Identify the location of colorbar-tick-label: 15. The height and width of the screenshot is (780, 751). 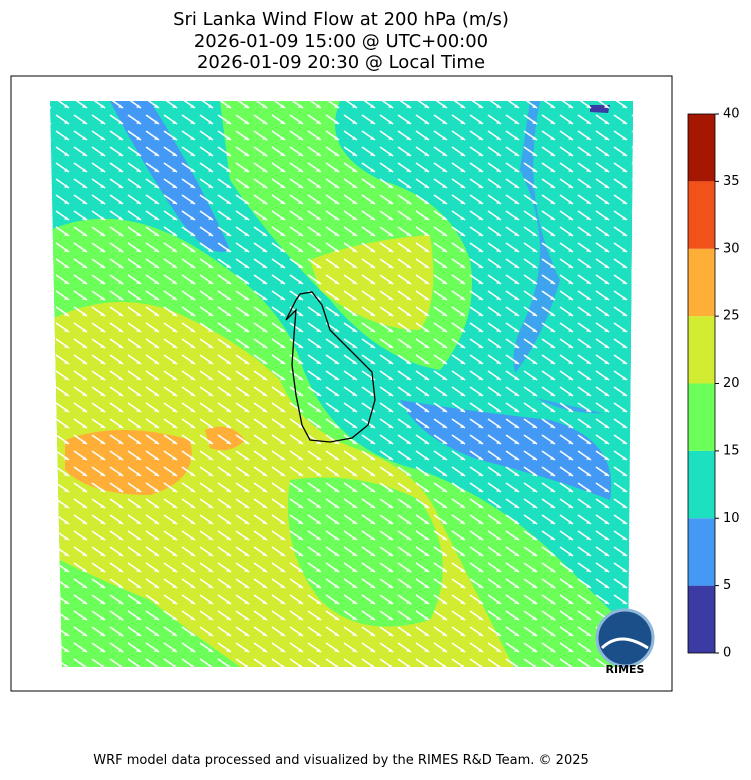
(731, 450).